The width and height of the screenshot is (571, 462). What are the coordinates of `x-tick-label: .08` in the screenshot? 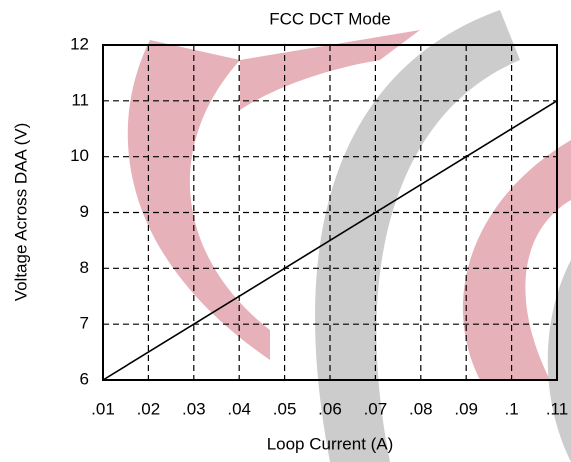 It's located at (421, 408).